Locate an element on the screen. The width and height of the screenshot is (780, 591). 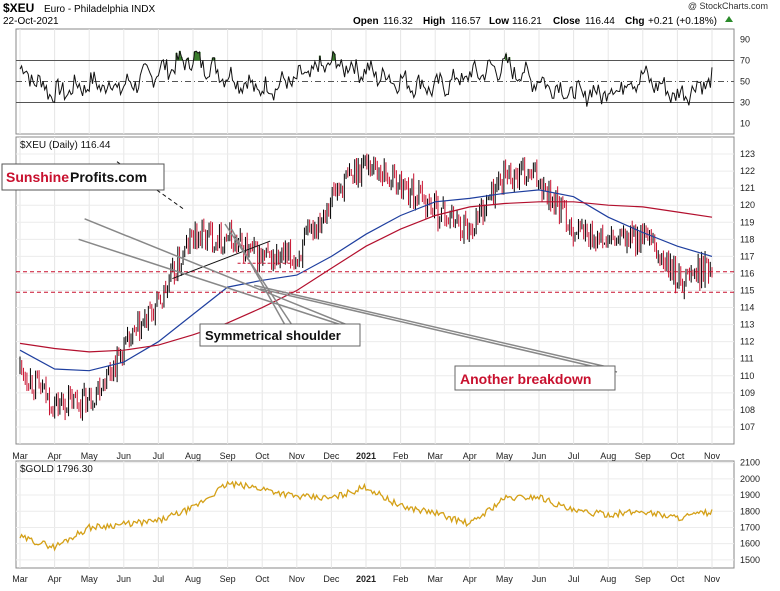
breakdown-pointer is located at coordinates (433, 326).